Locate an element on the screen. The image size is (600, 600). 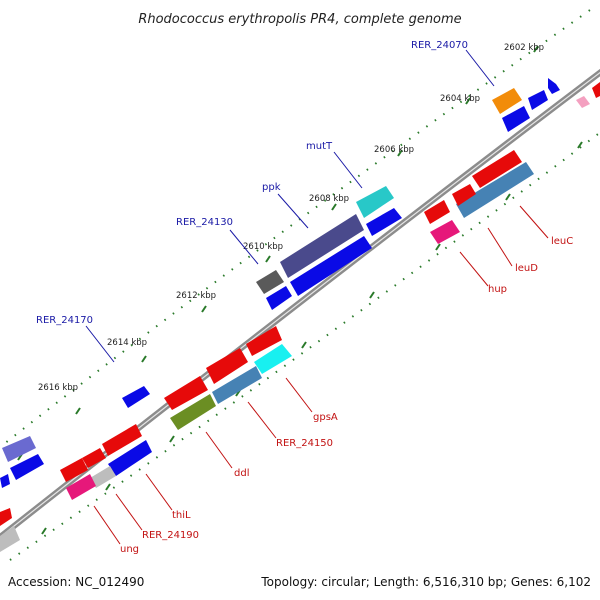
label-RER_24070: RER_24070 is located at coordinates (439, 45).